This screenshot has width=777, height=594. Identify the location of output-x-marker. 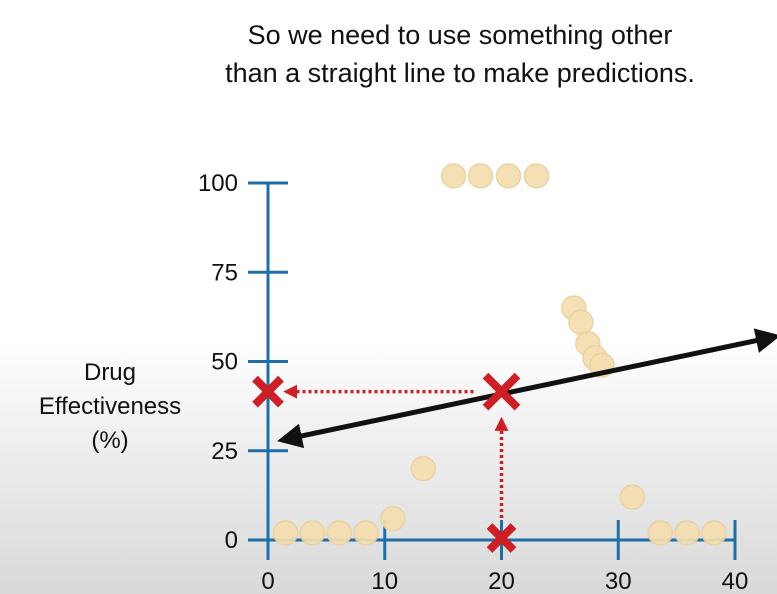
(268, 391).